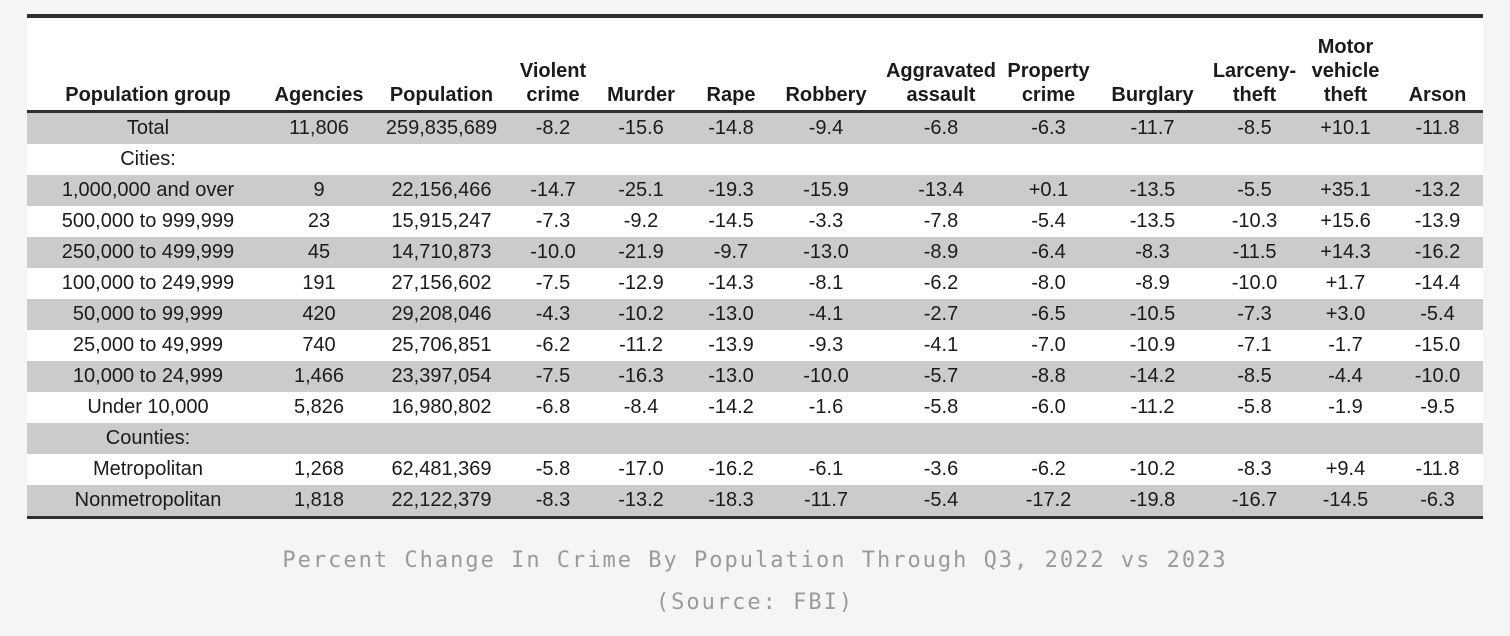  What do you see at coordinates (941, 469) in the screenshot?
I see `cell-value: -3.6` at bounding box center [941, 469].